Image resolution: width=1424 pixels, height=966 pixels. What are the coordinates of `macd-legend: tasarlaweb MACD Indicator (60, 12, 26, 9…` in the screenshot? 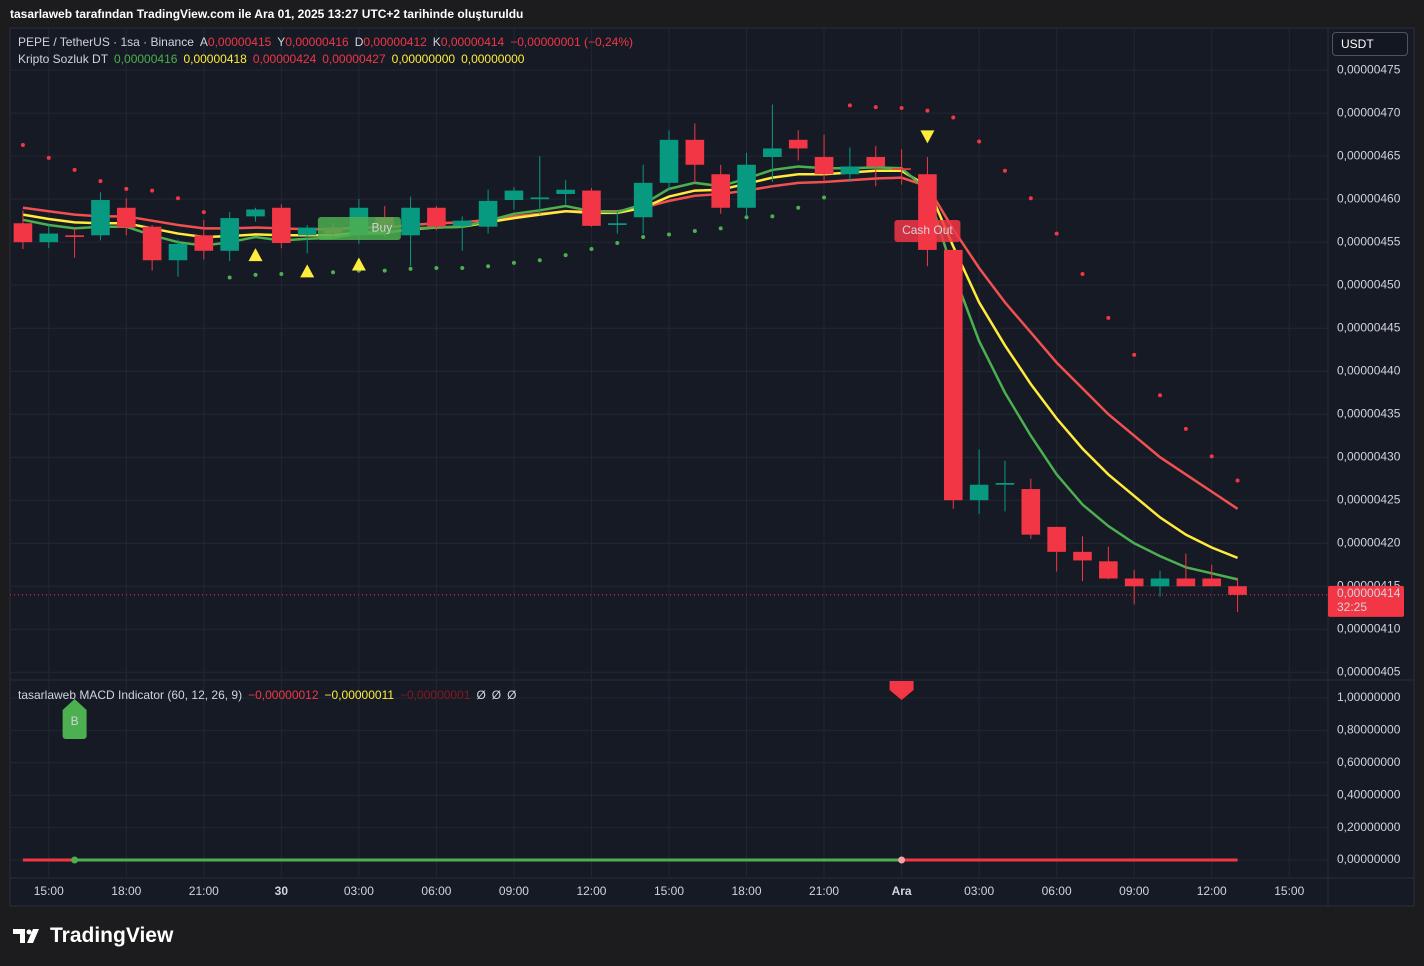 It's located at (270, 695).